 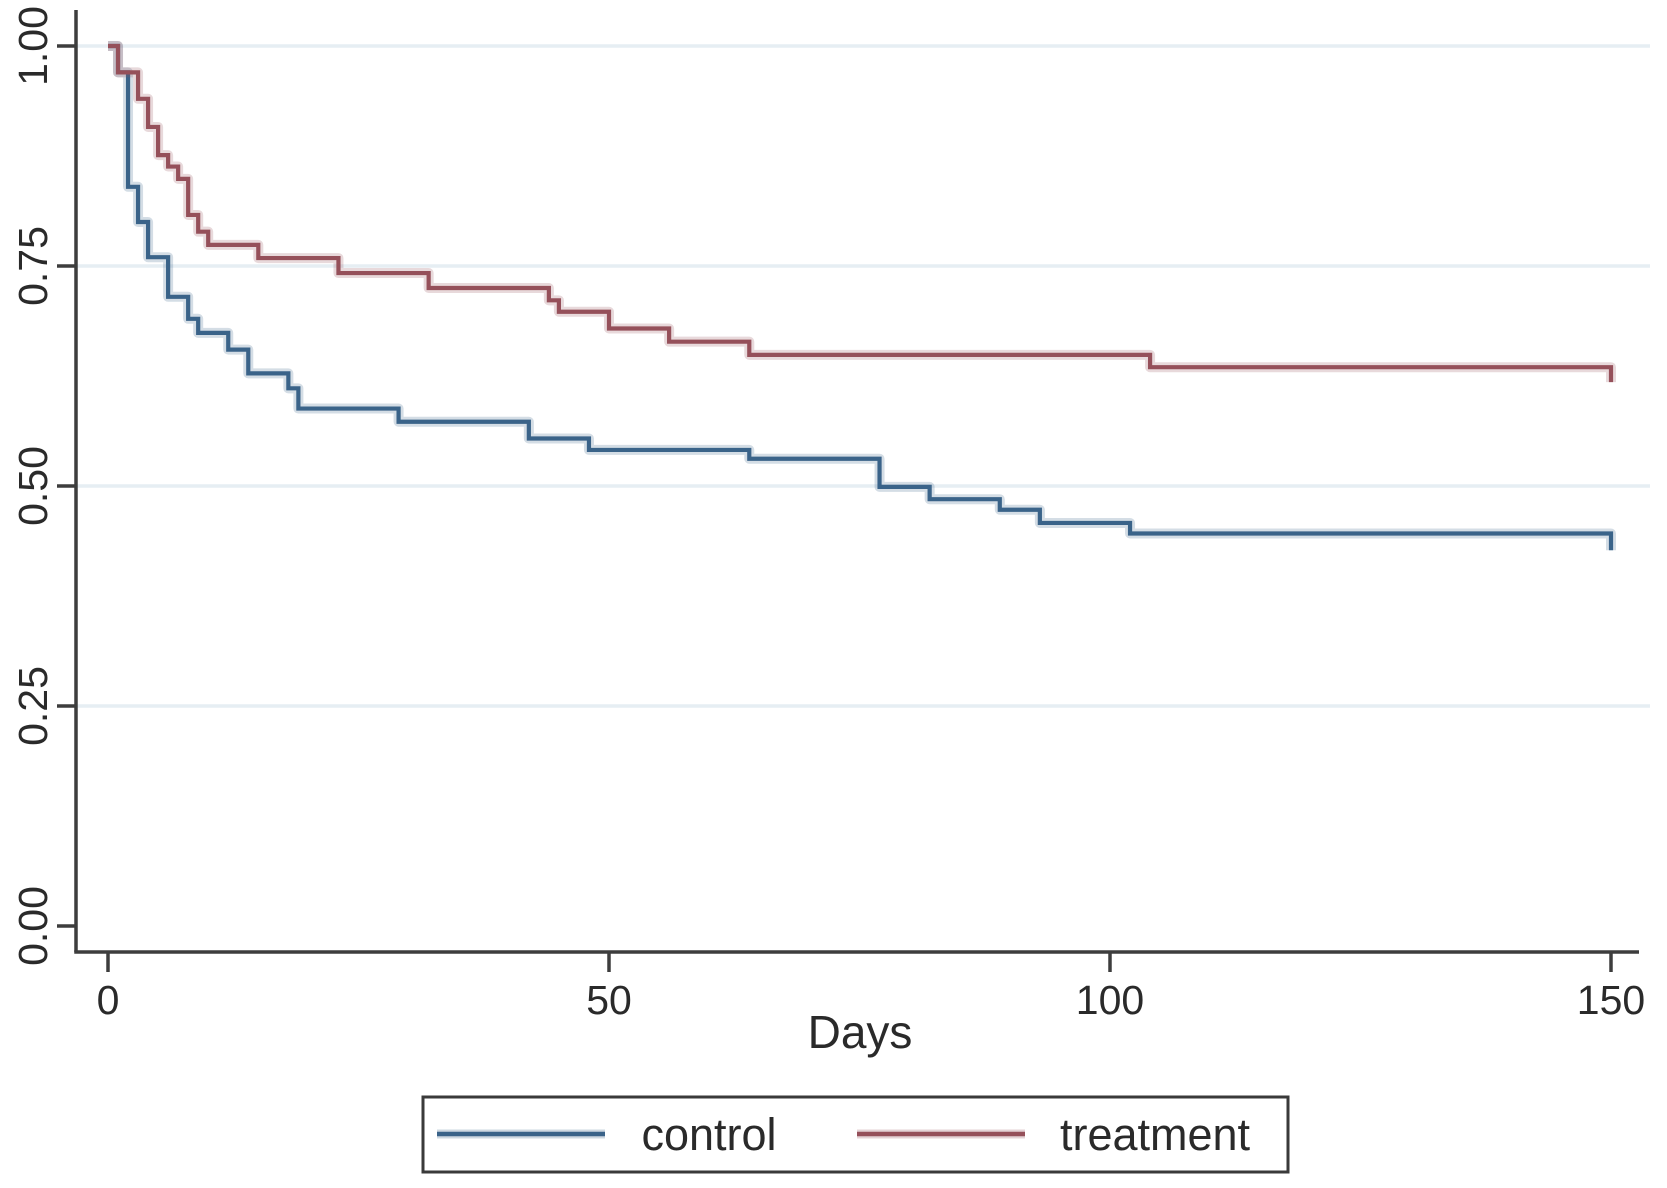 I want to click on legend-control-label: control, so click(x=708, y=1134).